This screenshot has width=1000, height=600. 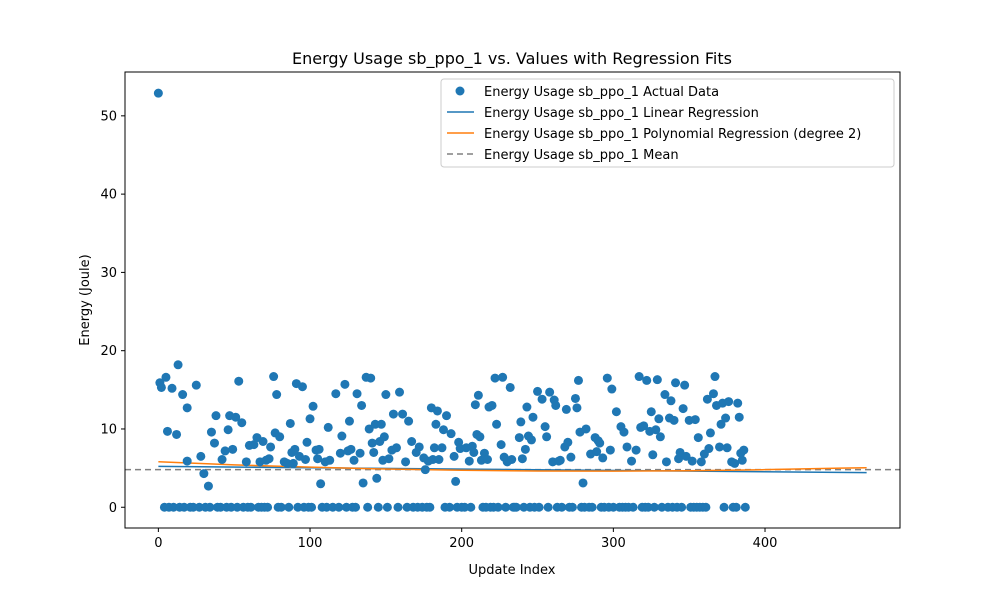 What do you see at coordinates (85, 299) in the screenshot?
I see `y-axis-label: Energy (Joule)` at bounding box center [85, 299].